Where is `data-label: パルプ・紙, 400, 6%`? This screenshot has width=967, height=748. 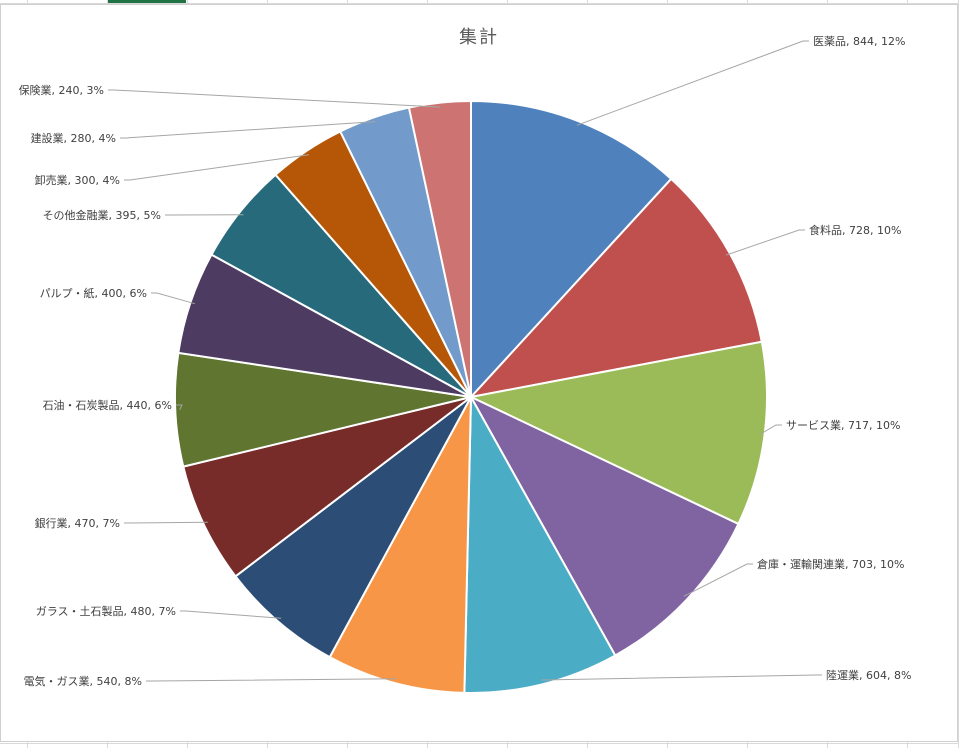 data-label: パルプ・紙, 400, 6% is located at coordinates (93, 293).